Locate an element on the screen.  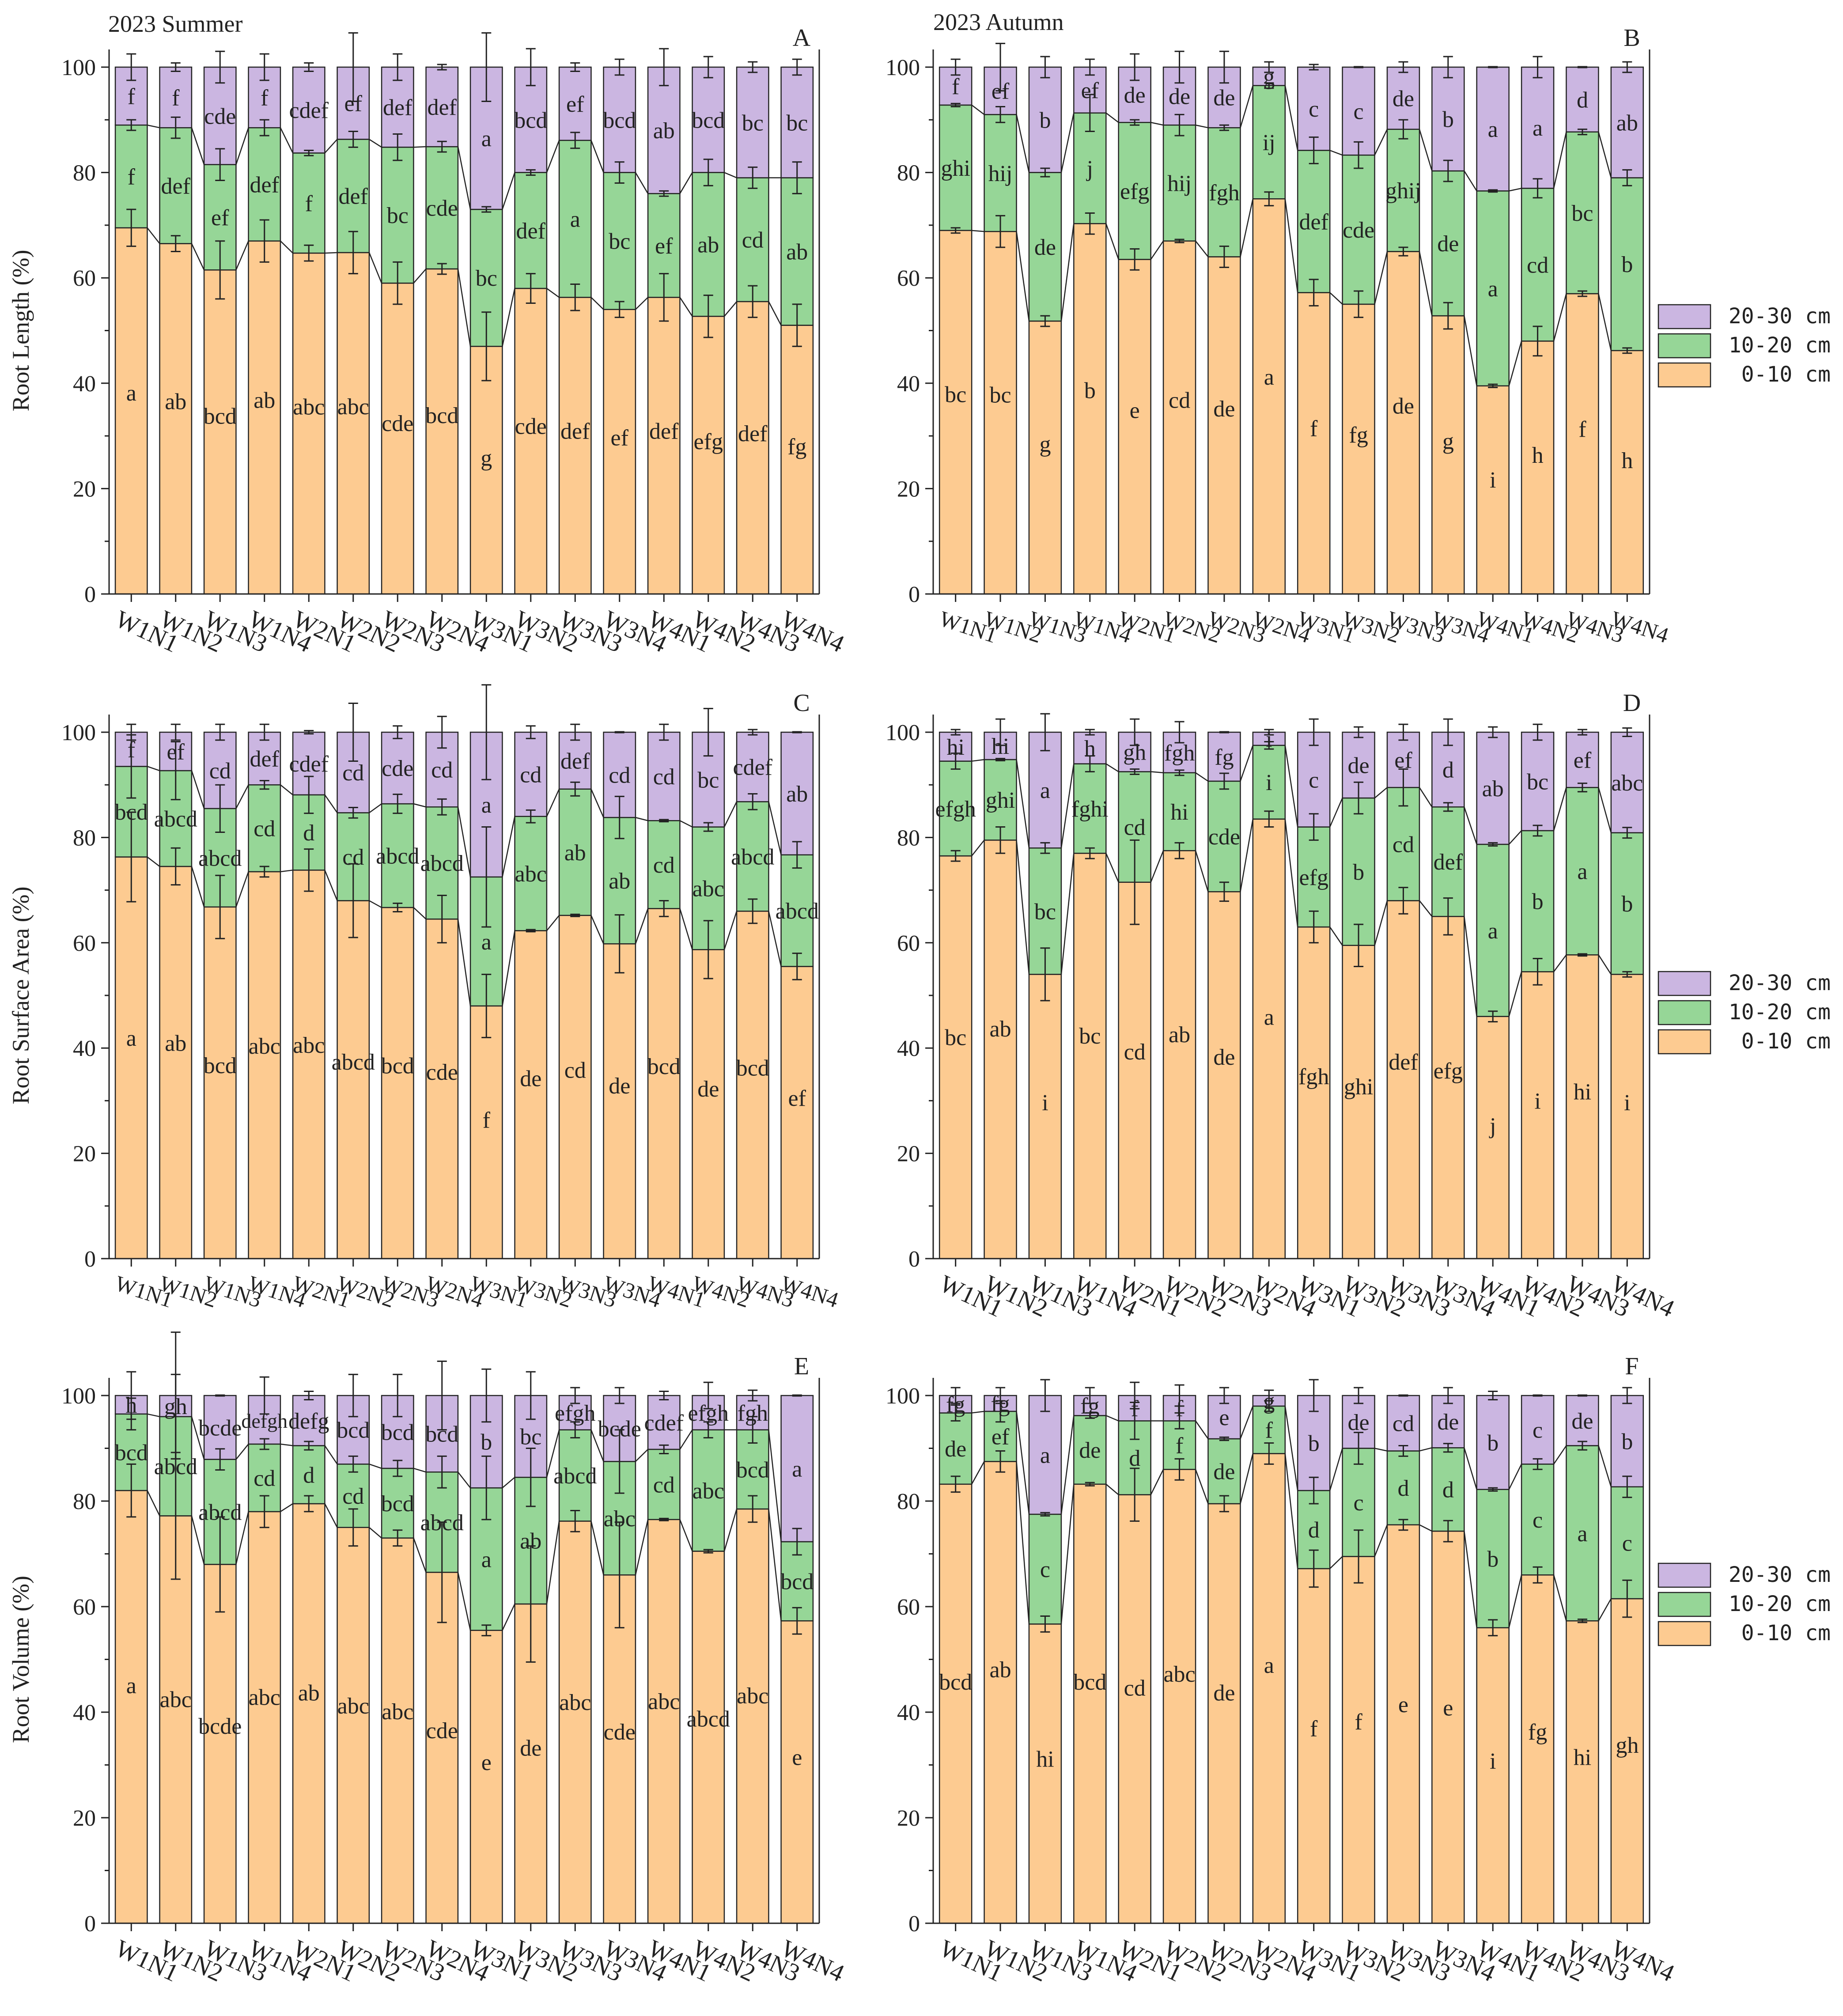
sig-letter-D-W4N4-1: b is located at coordinates (1627, 904).